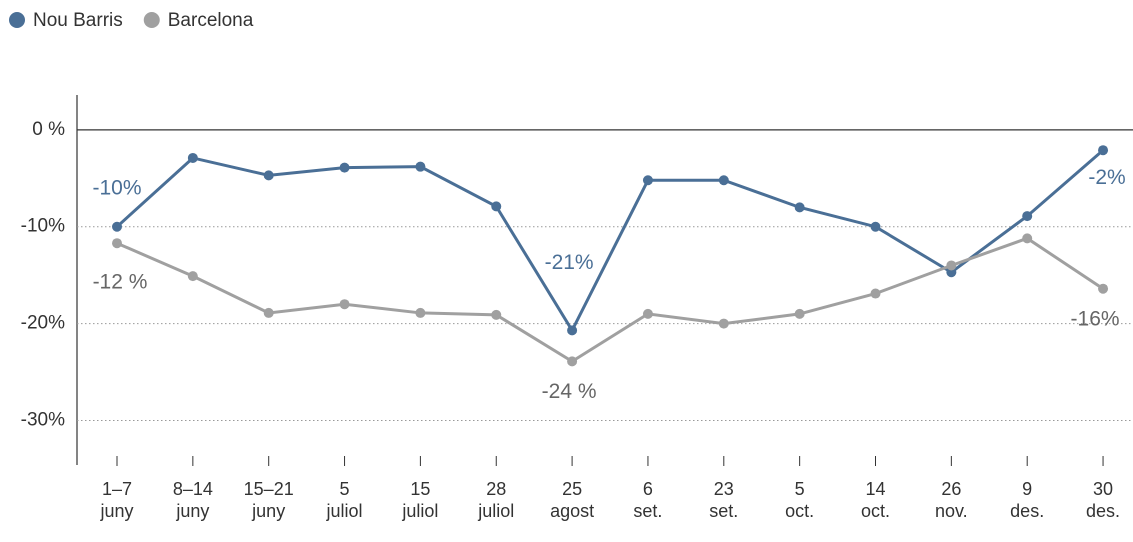 Image resolution: width=1133 pixels, height=542 pixels. Describe the element at coordinates (951, 500) in the screenshot. I see `x-tick-label: 26 nov.` at that location.